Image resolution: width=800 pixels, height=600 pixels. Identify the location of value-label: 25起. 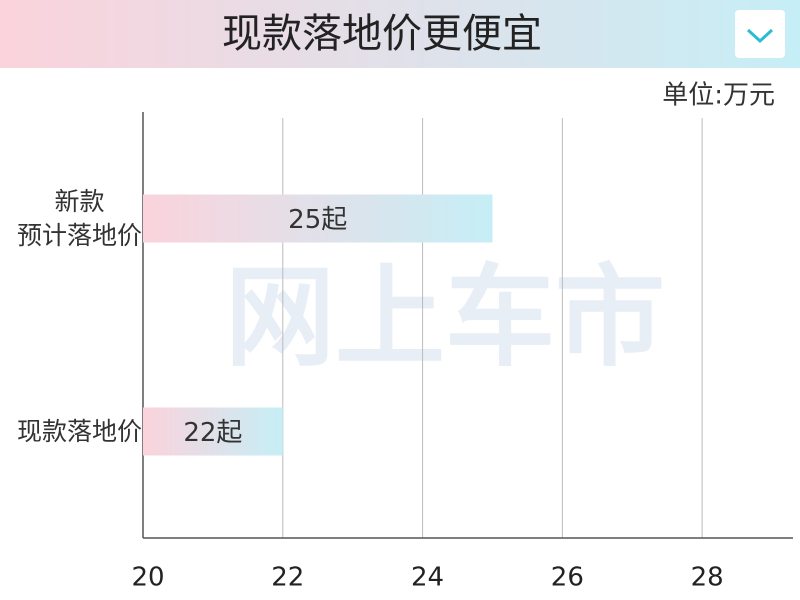
(317, 220).